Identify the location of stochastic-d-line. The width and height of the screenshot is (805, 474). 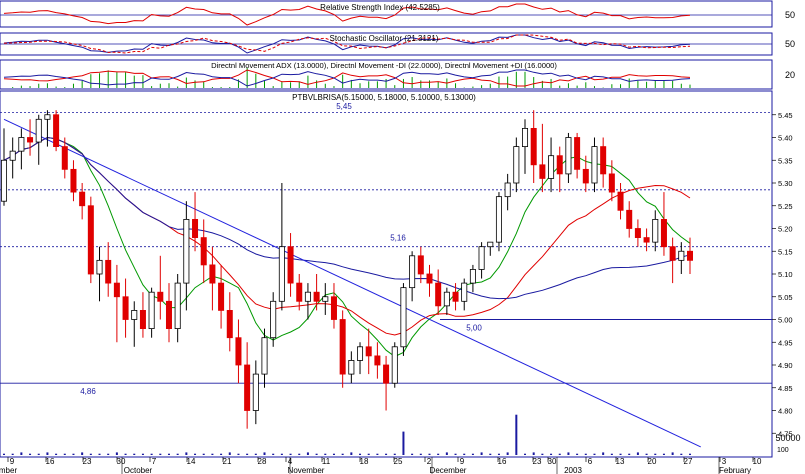
(347, 44).